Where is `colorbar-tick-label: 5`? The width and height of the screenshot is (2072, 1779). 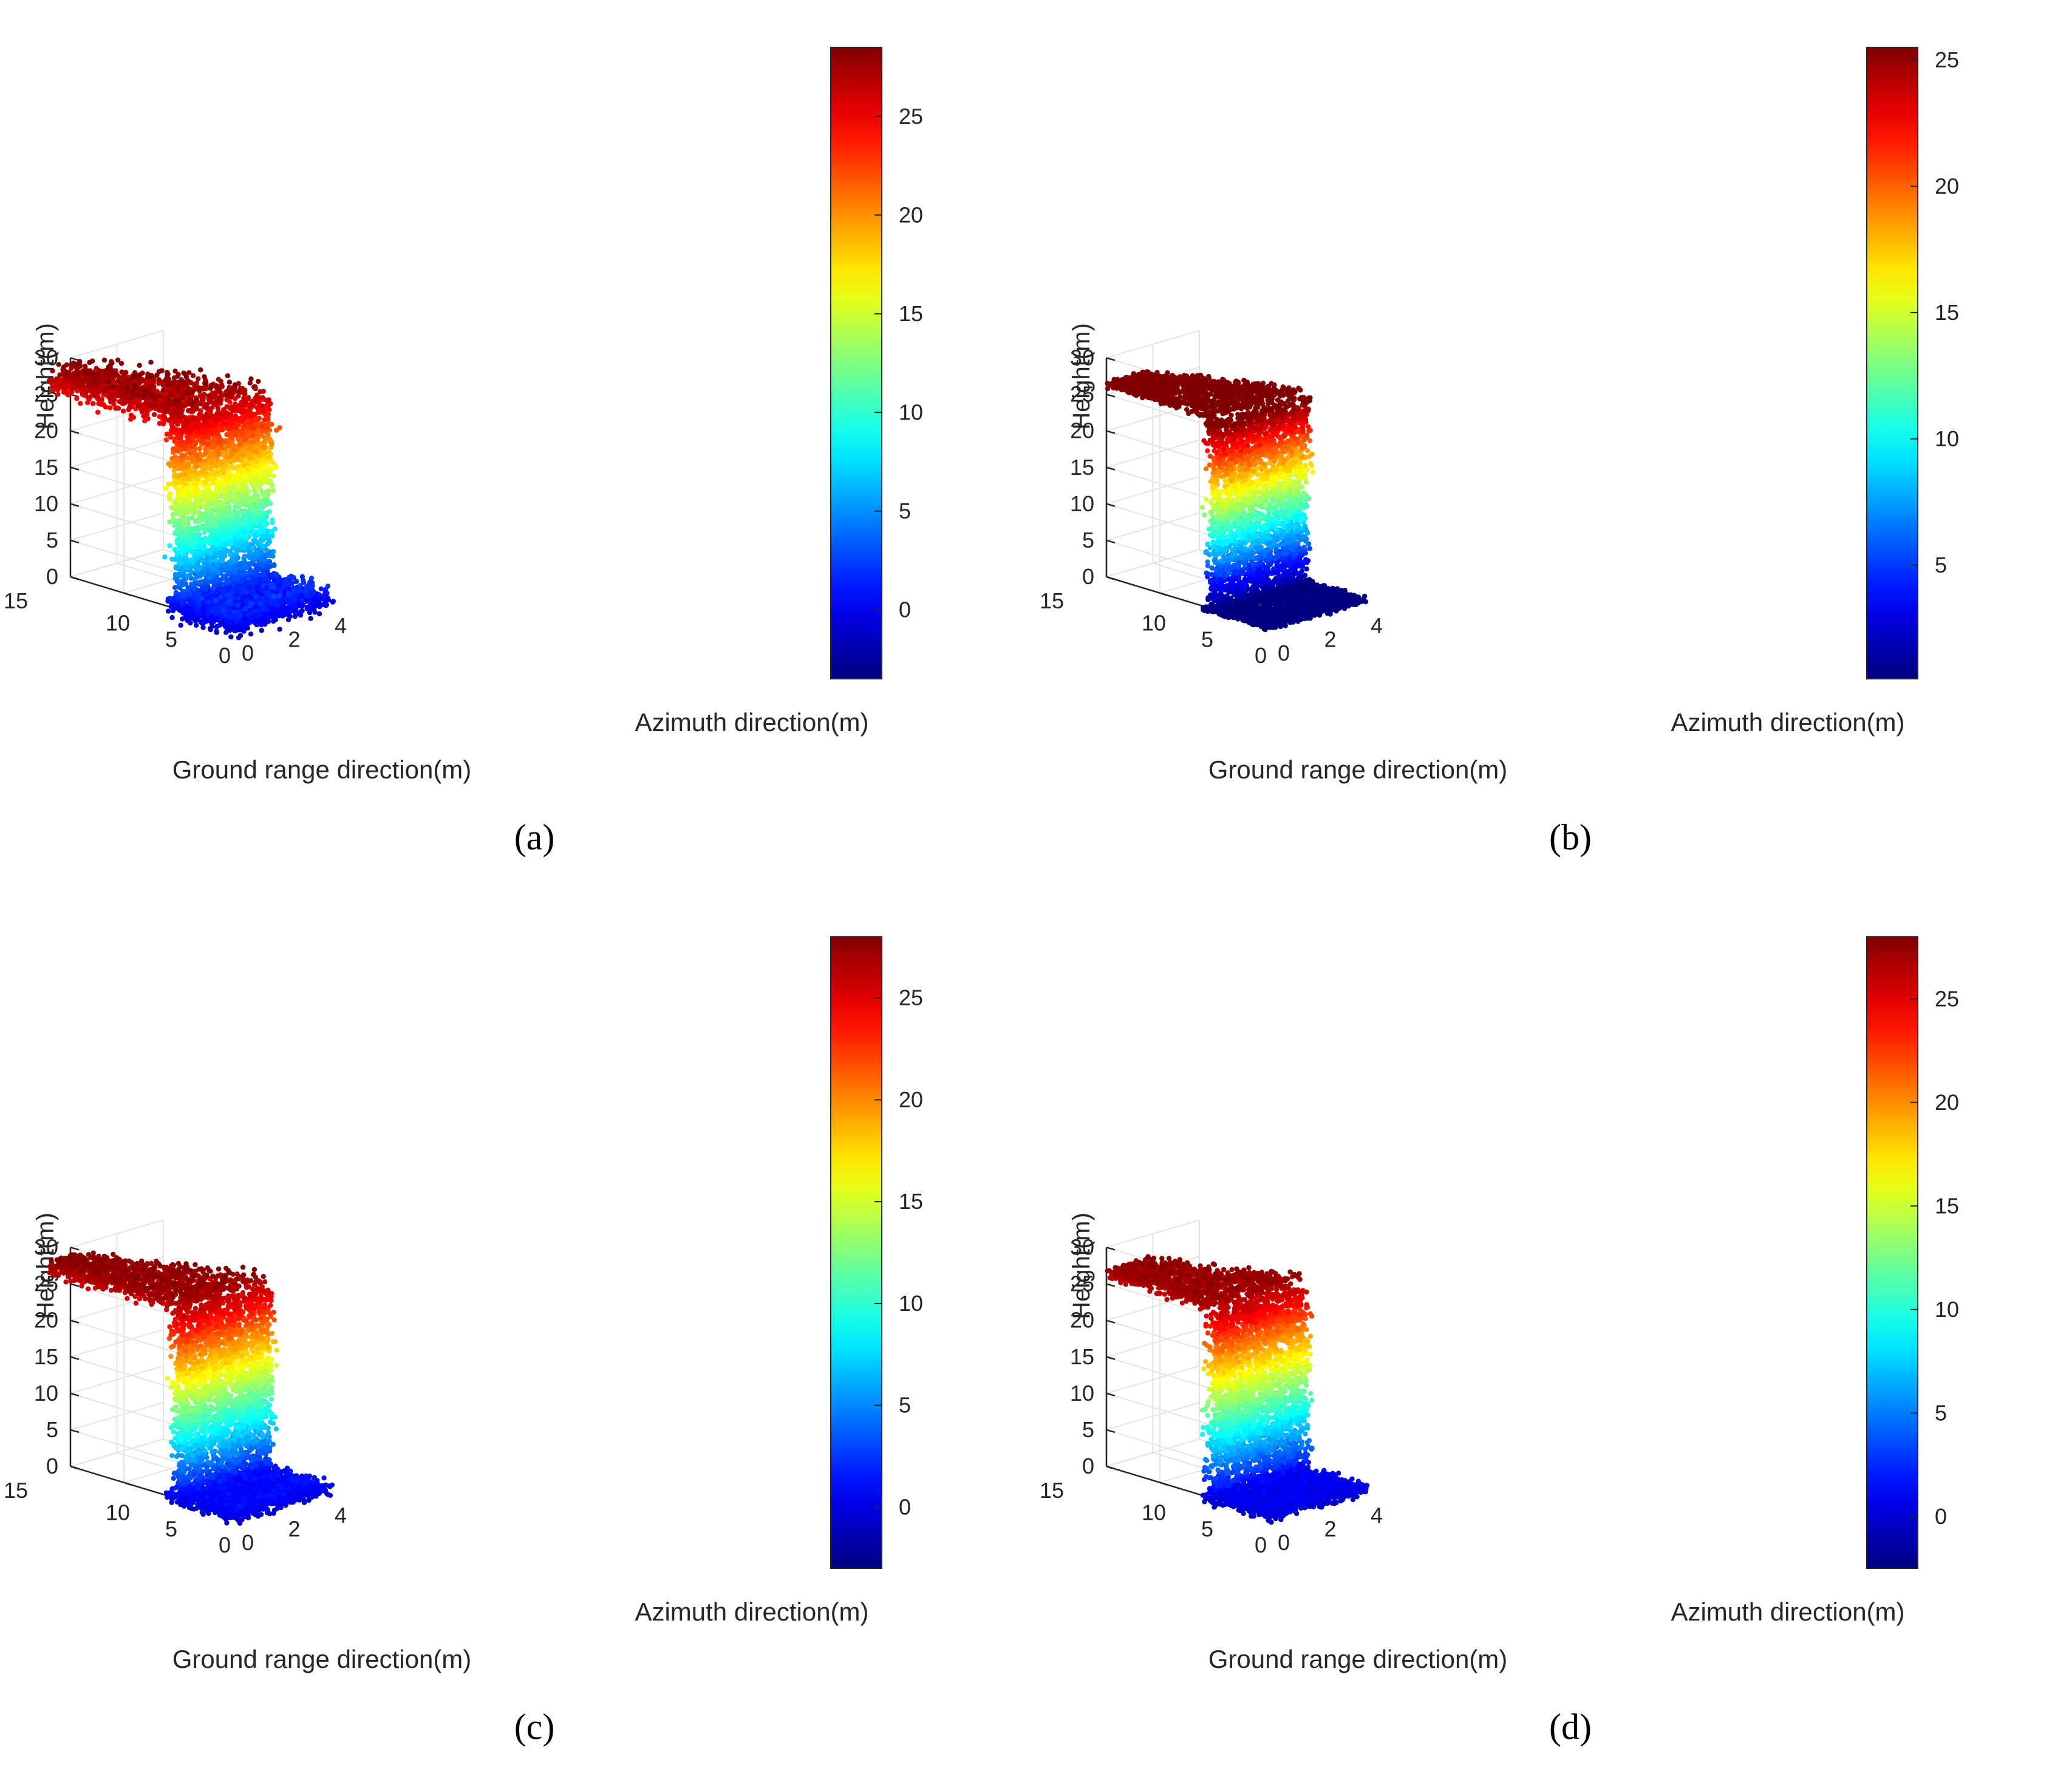
colorbar-tick-label: 5 is located at coordinates (905, 510).